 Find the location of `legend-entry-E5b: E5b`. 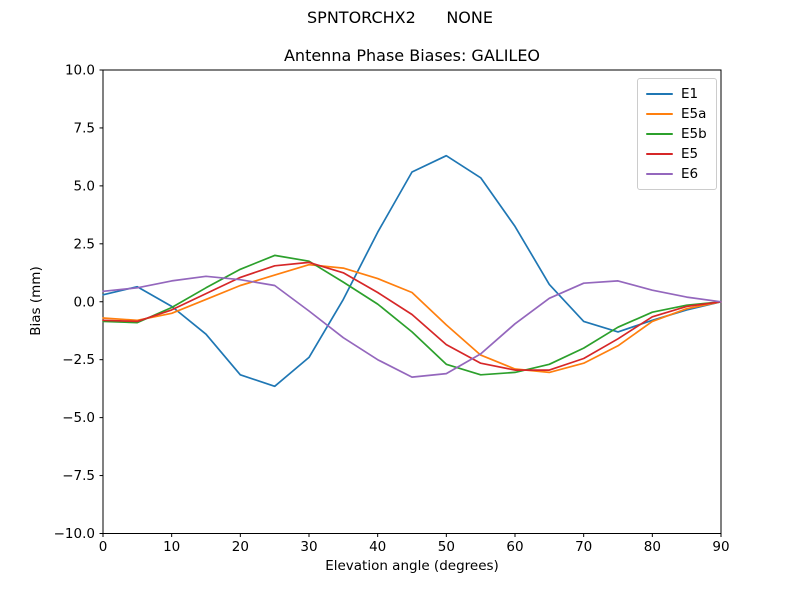

legend-entry-E5b: E5b is located at coordinates (677, 134).